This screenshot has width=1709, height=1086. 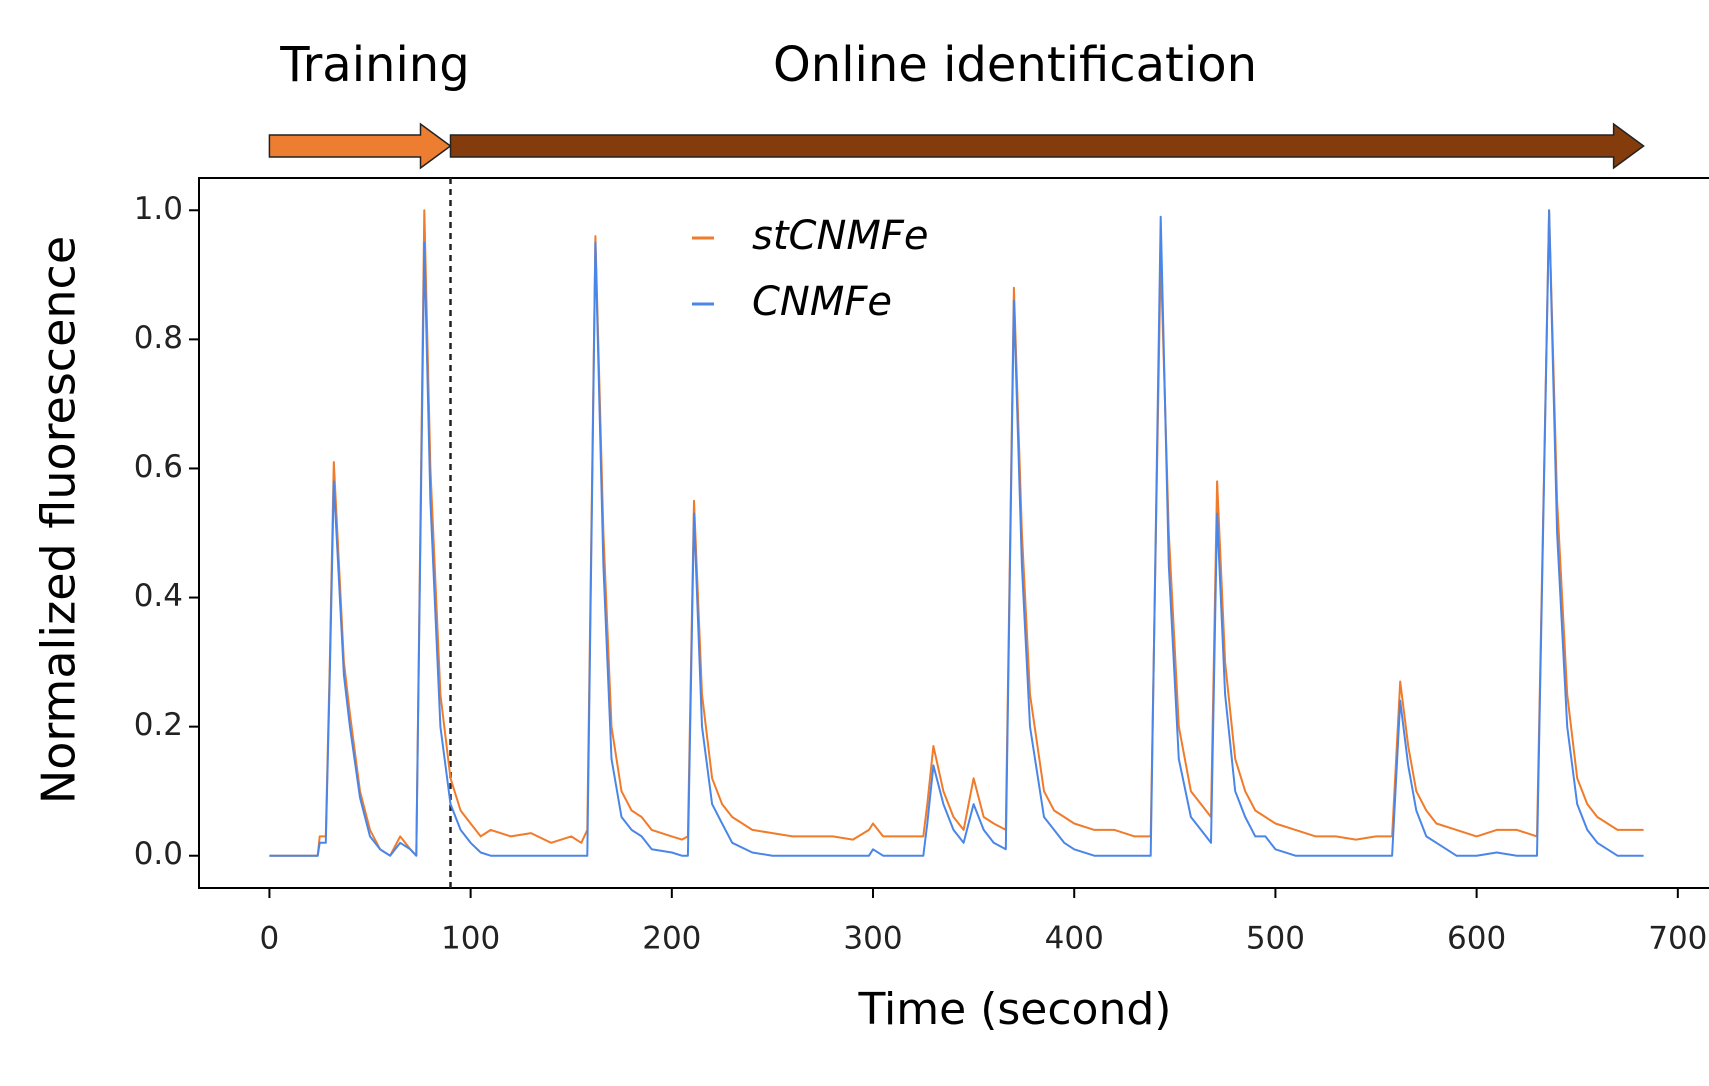 What do you see at coordinates (158, 209) in the screenshot?
I see `y-tick-label: 1.0` at bounding box center [158, 209].